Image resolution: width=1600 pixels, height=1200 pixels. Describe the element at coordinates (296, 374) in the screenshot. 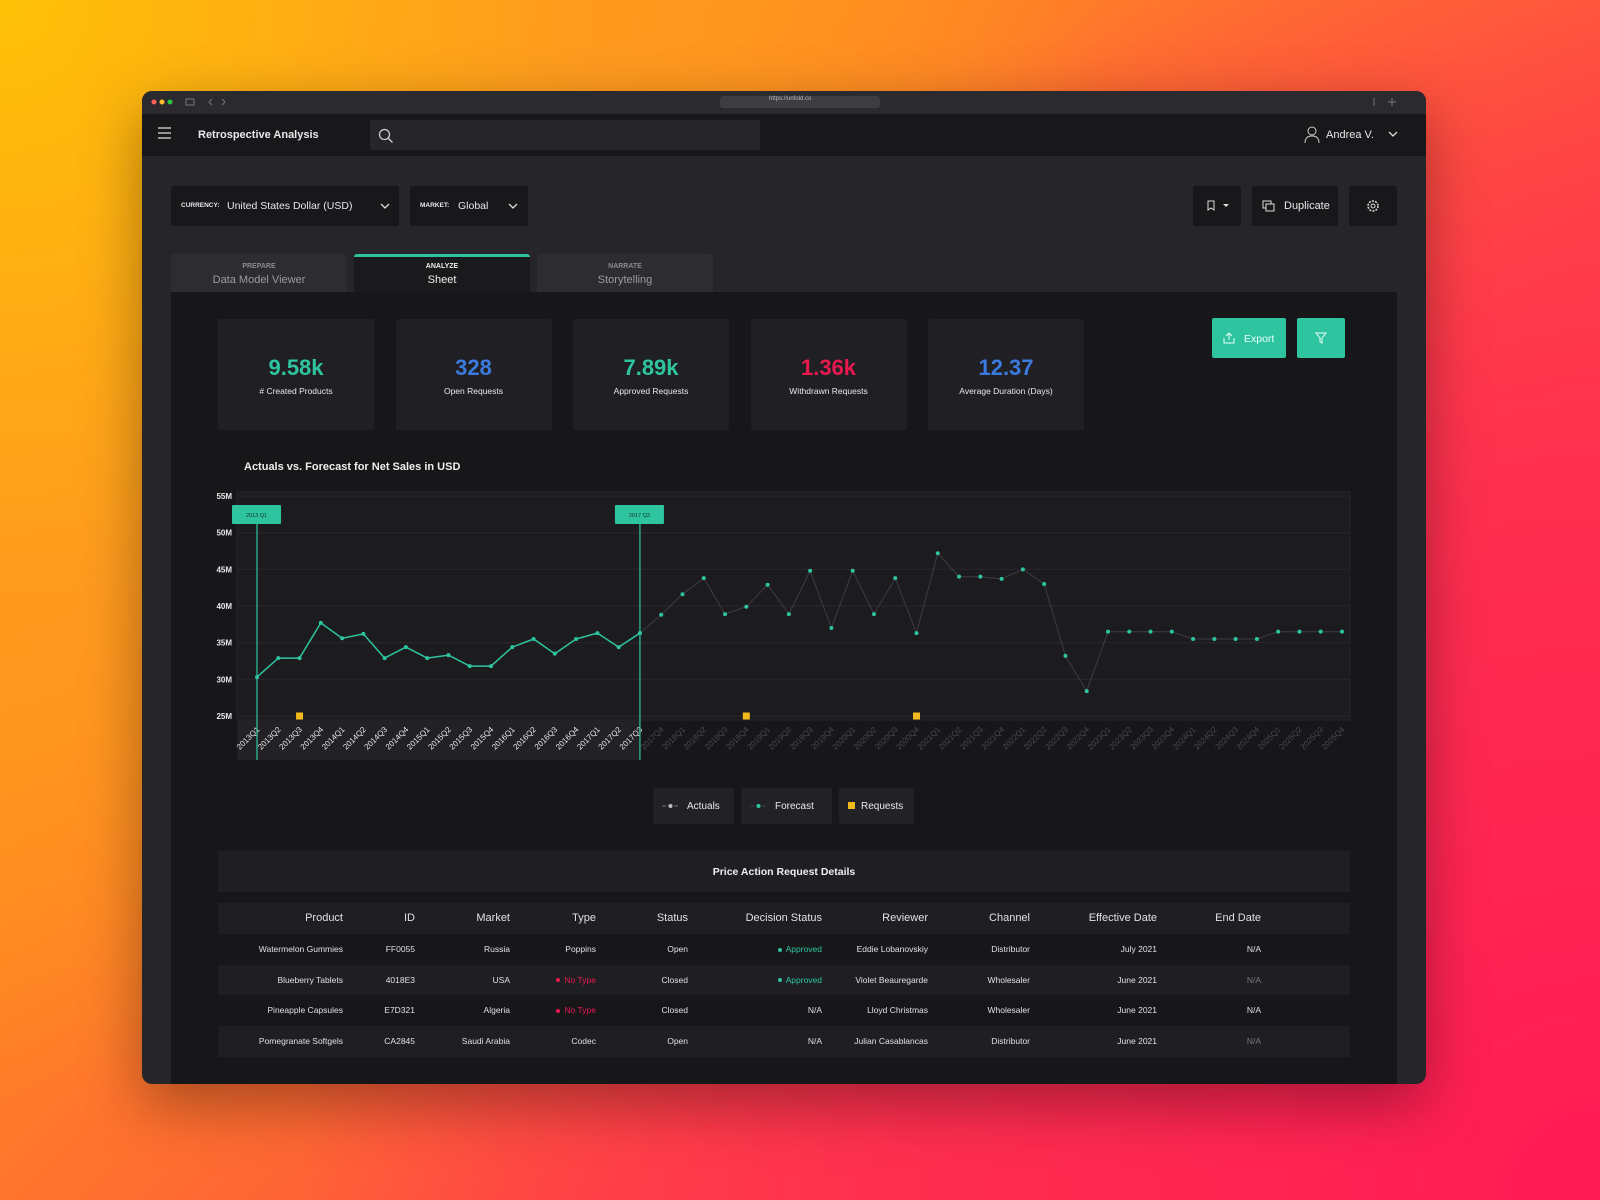

I see `kpi-card: 9.58k # Created Products` at that location.